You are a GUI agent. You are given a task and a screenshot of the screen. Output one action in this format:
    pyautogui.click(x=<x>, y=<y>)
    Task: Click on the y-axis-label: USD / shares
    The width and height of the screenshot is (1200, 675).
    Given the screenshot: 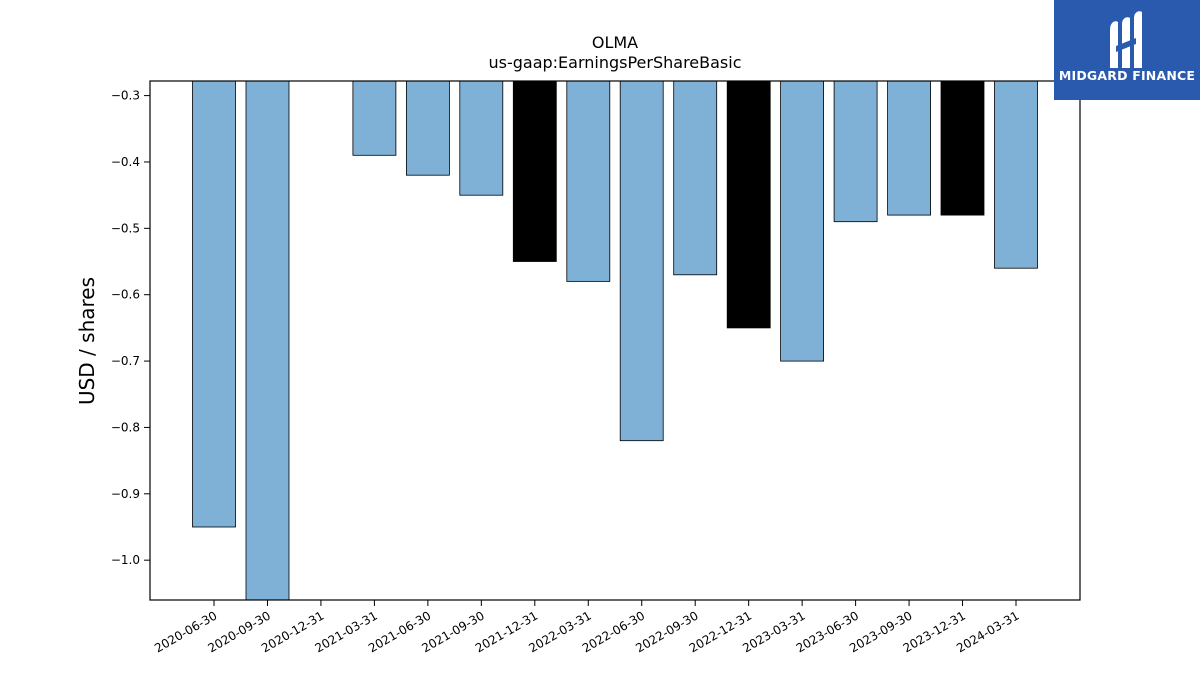 What is the action you would take?
    pyautogui.click(x=87, y=341)
    